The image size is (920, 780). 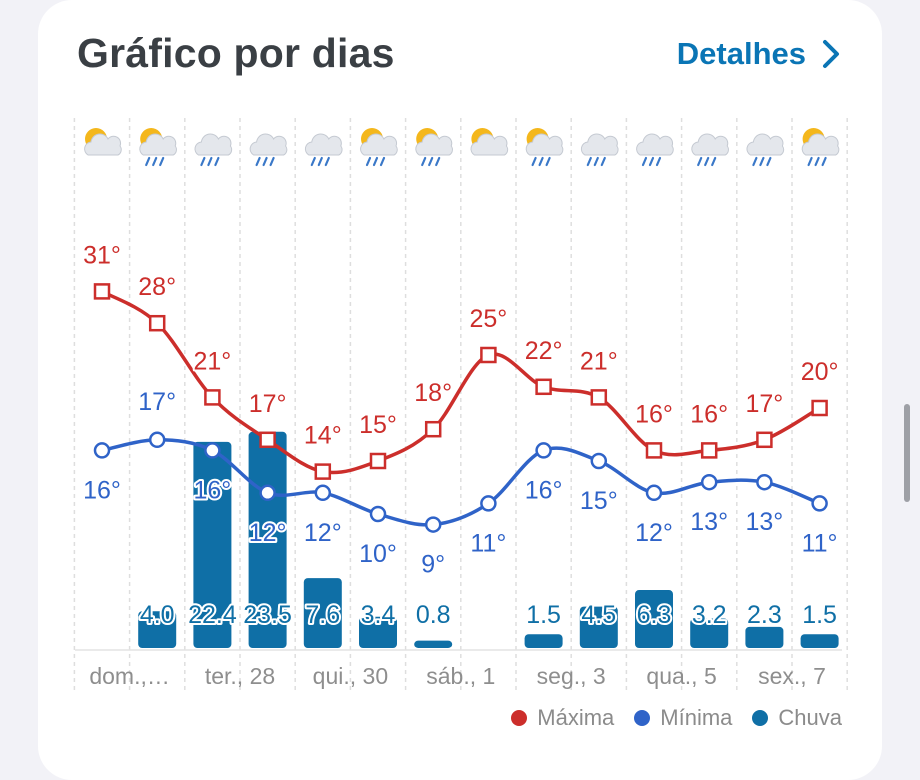 I want to click on details-button: Detalhes, so click(x=758, y=54).